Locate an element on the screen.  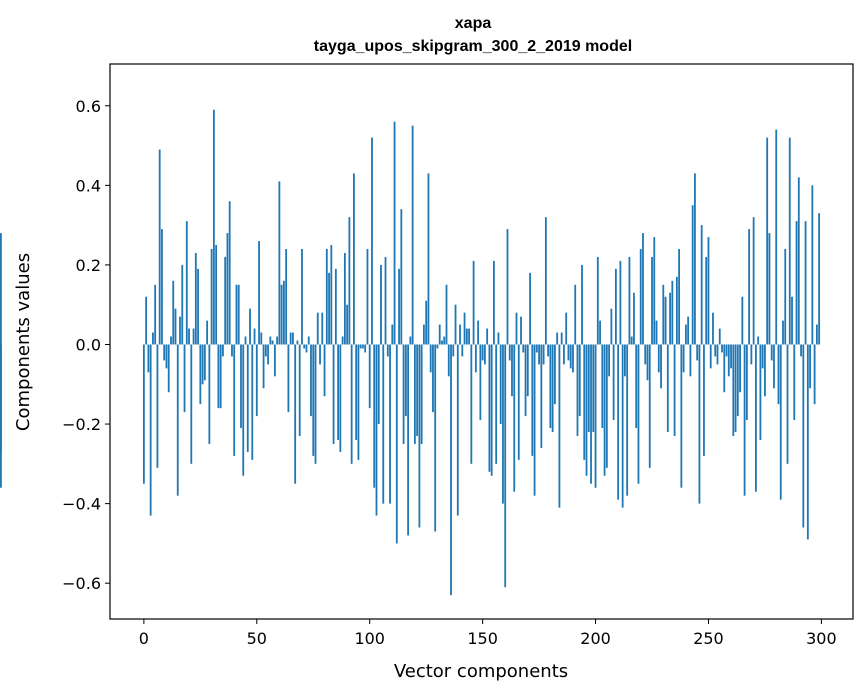
y-axis-label: Components values is located at coordinates (23, 342).